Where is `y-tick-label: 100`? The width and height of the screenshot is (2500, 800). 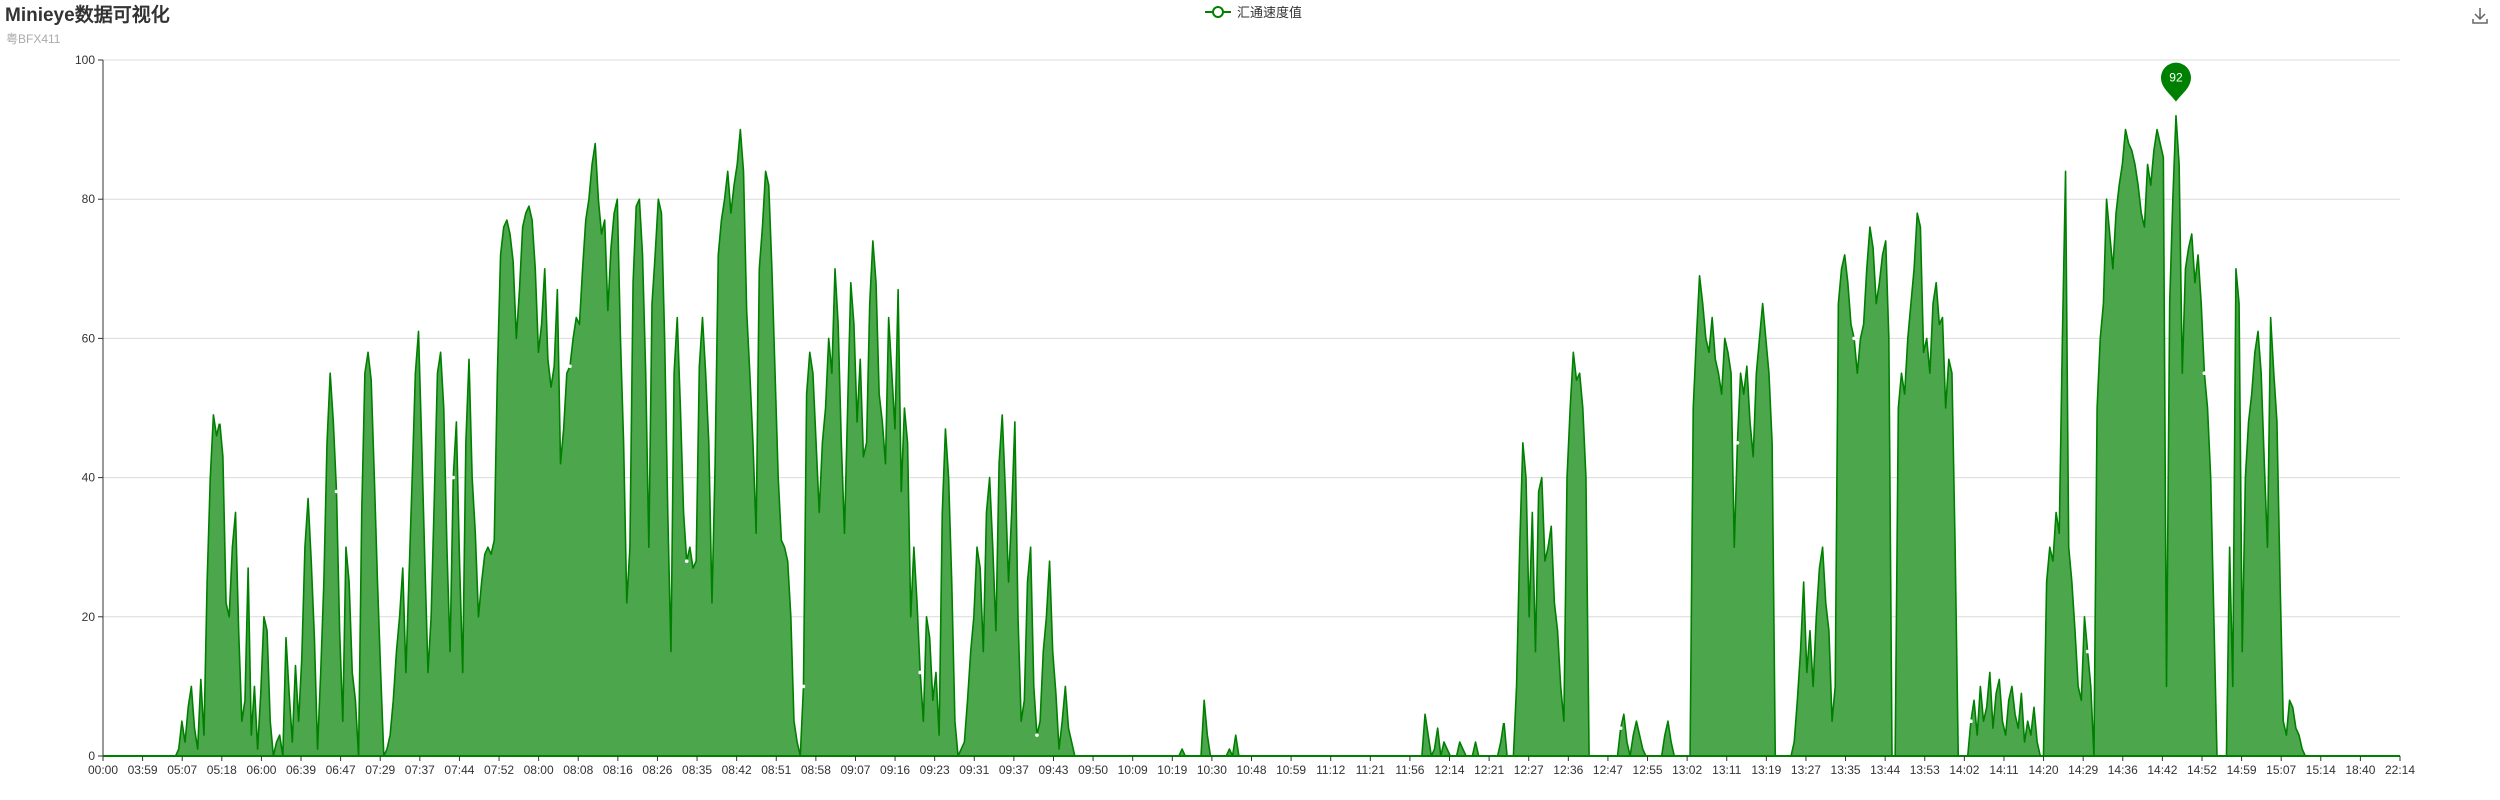 y-tick-label: 100 is located at coordinates (85, 60).